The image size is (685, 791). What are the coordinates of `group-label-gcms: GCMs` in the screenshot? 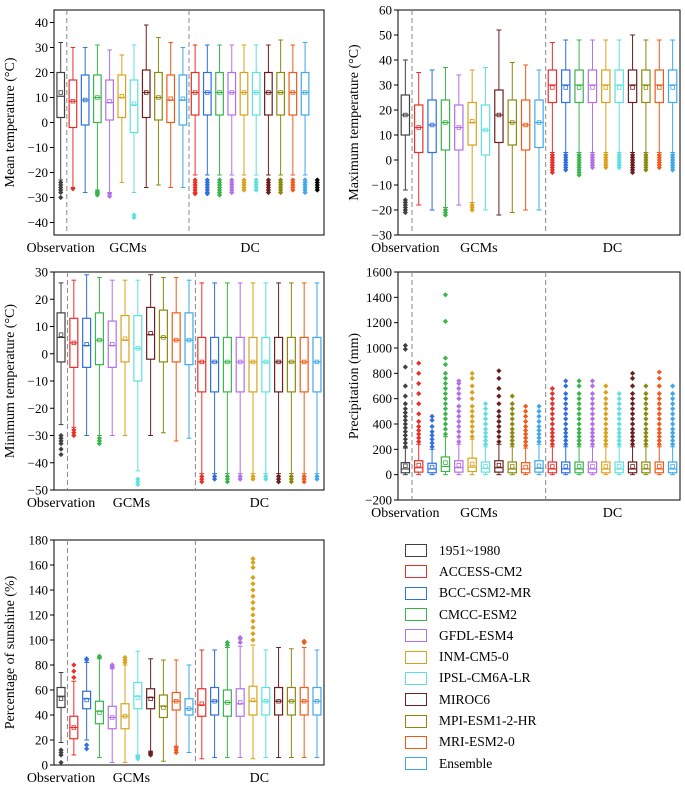 It's located at (478, 248).